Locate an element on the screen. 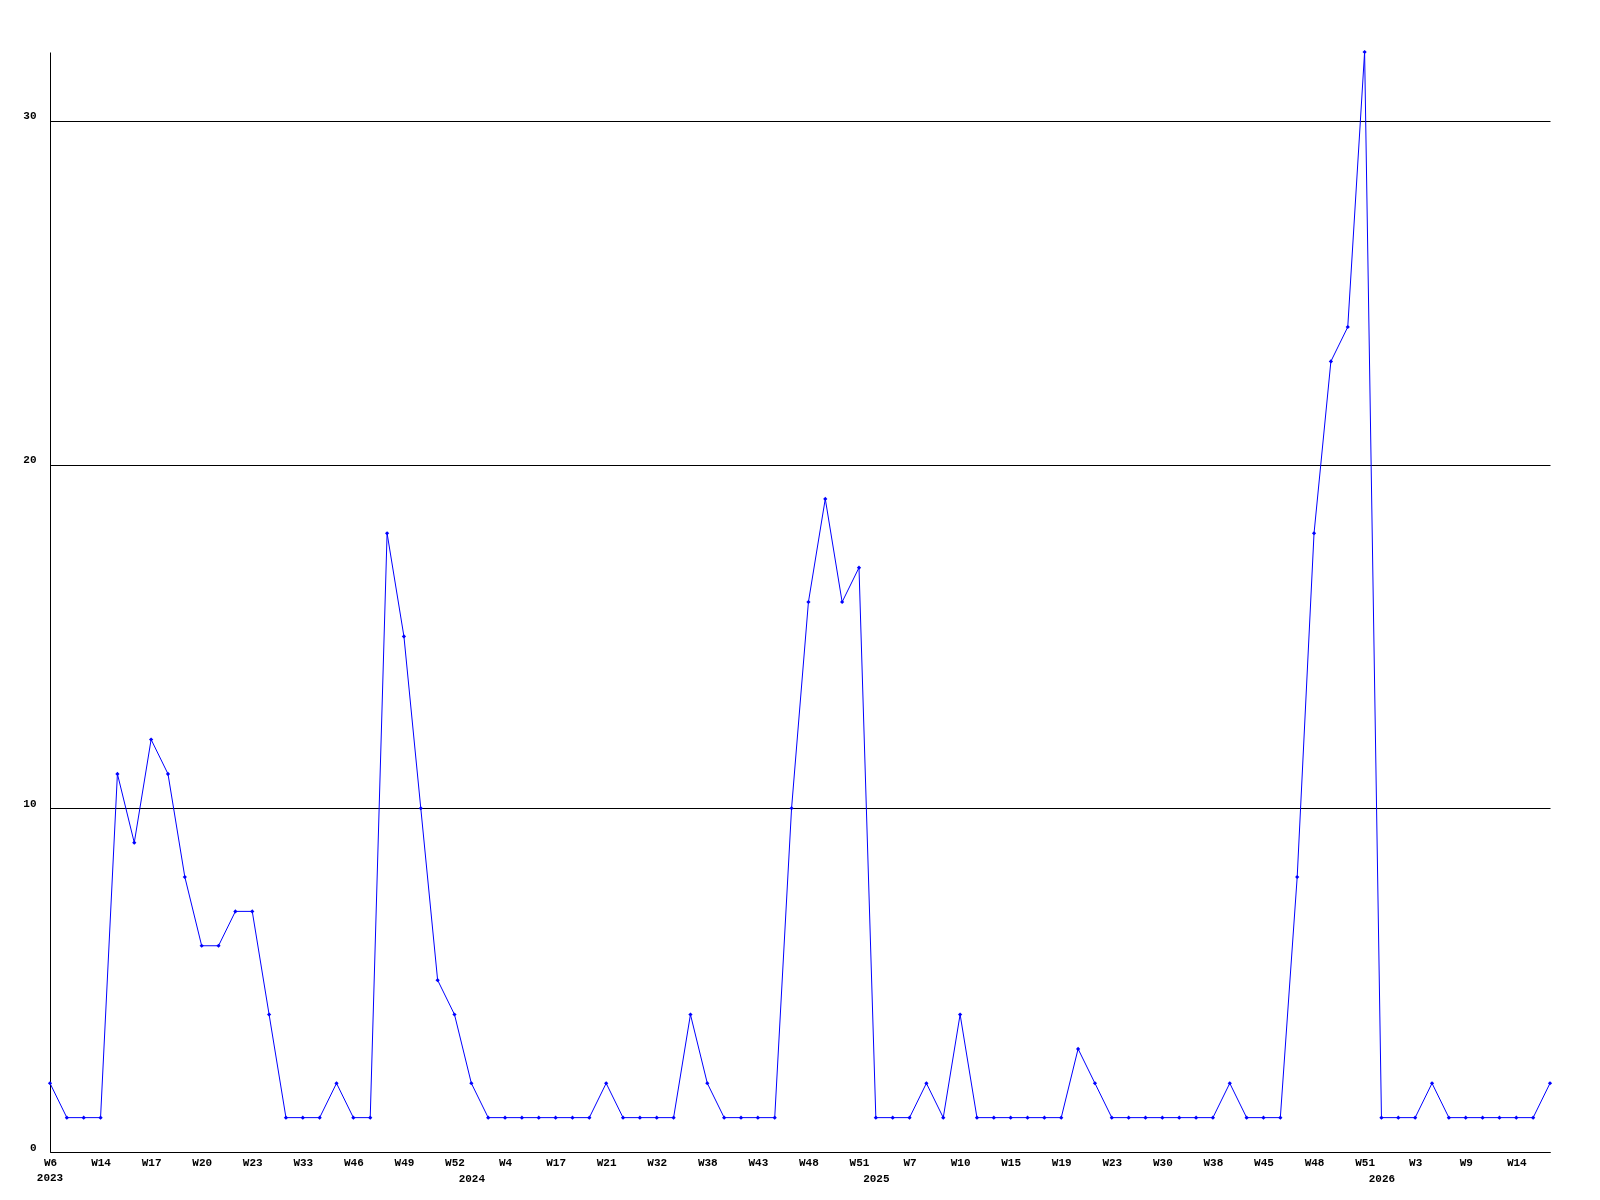 The width and height of the screenshot is (1600, 1200). x-tick-label: W7 is located at coordinates (910, 1162).